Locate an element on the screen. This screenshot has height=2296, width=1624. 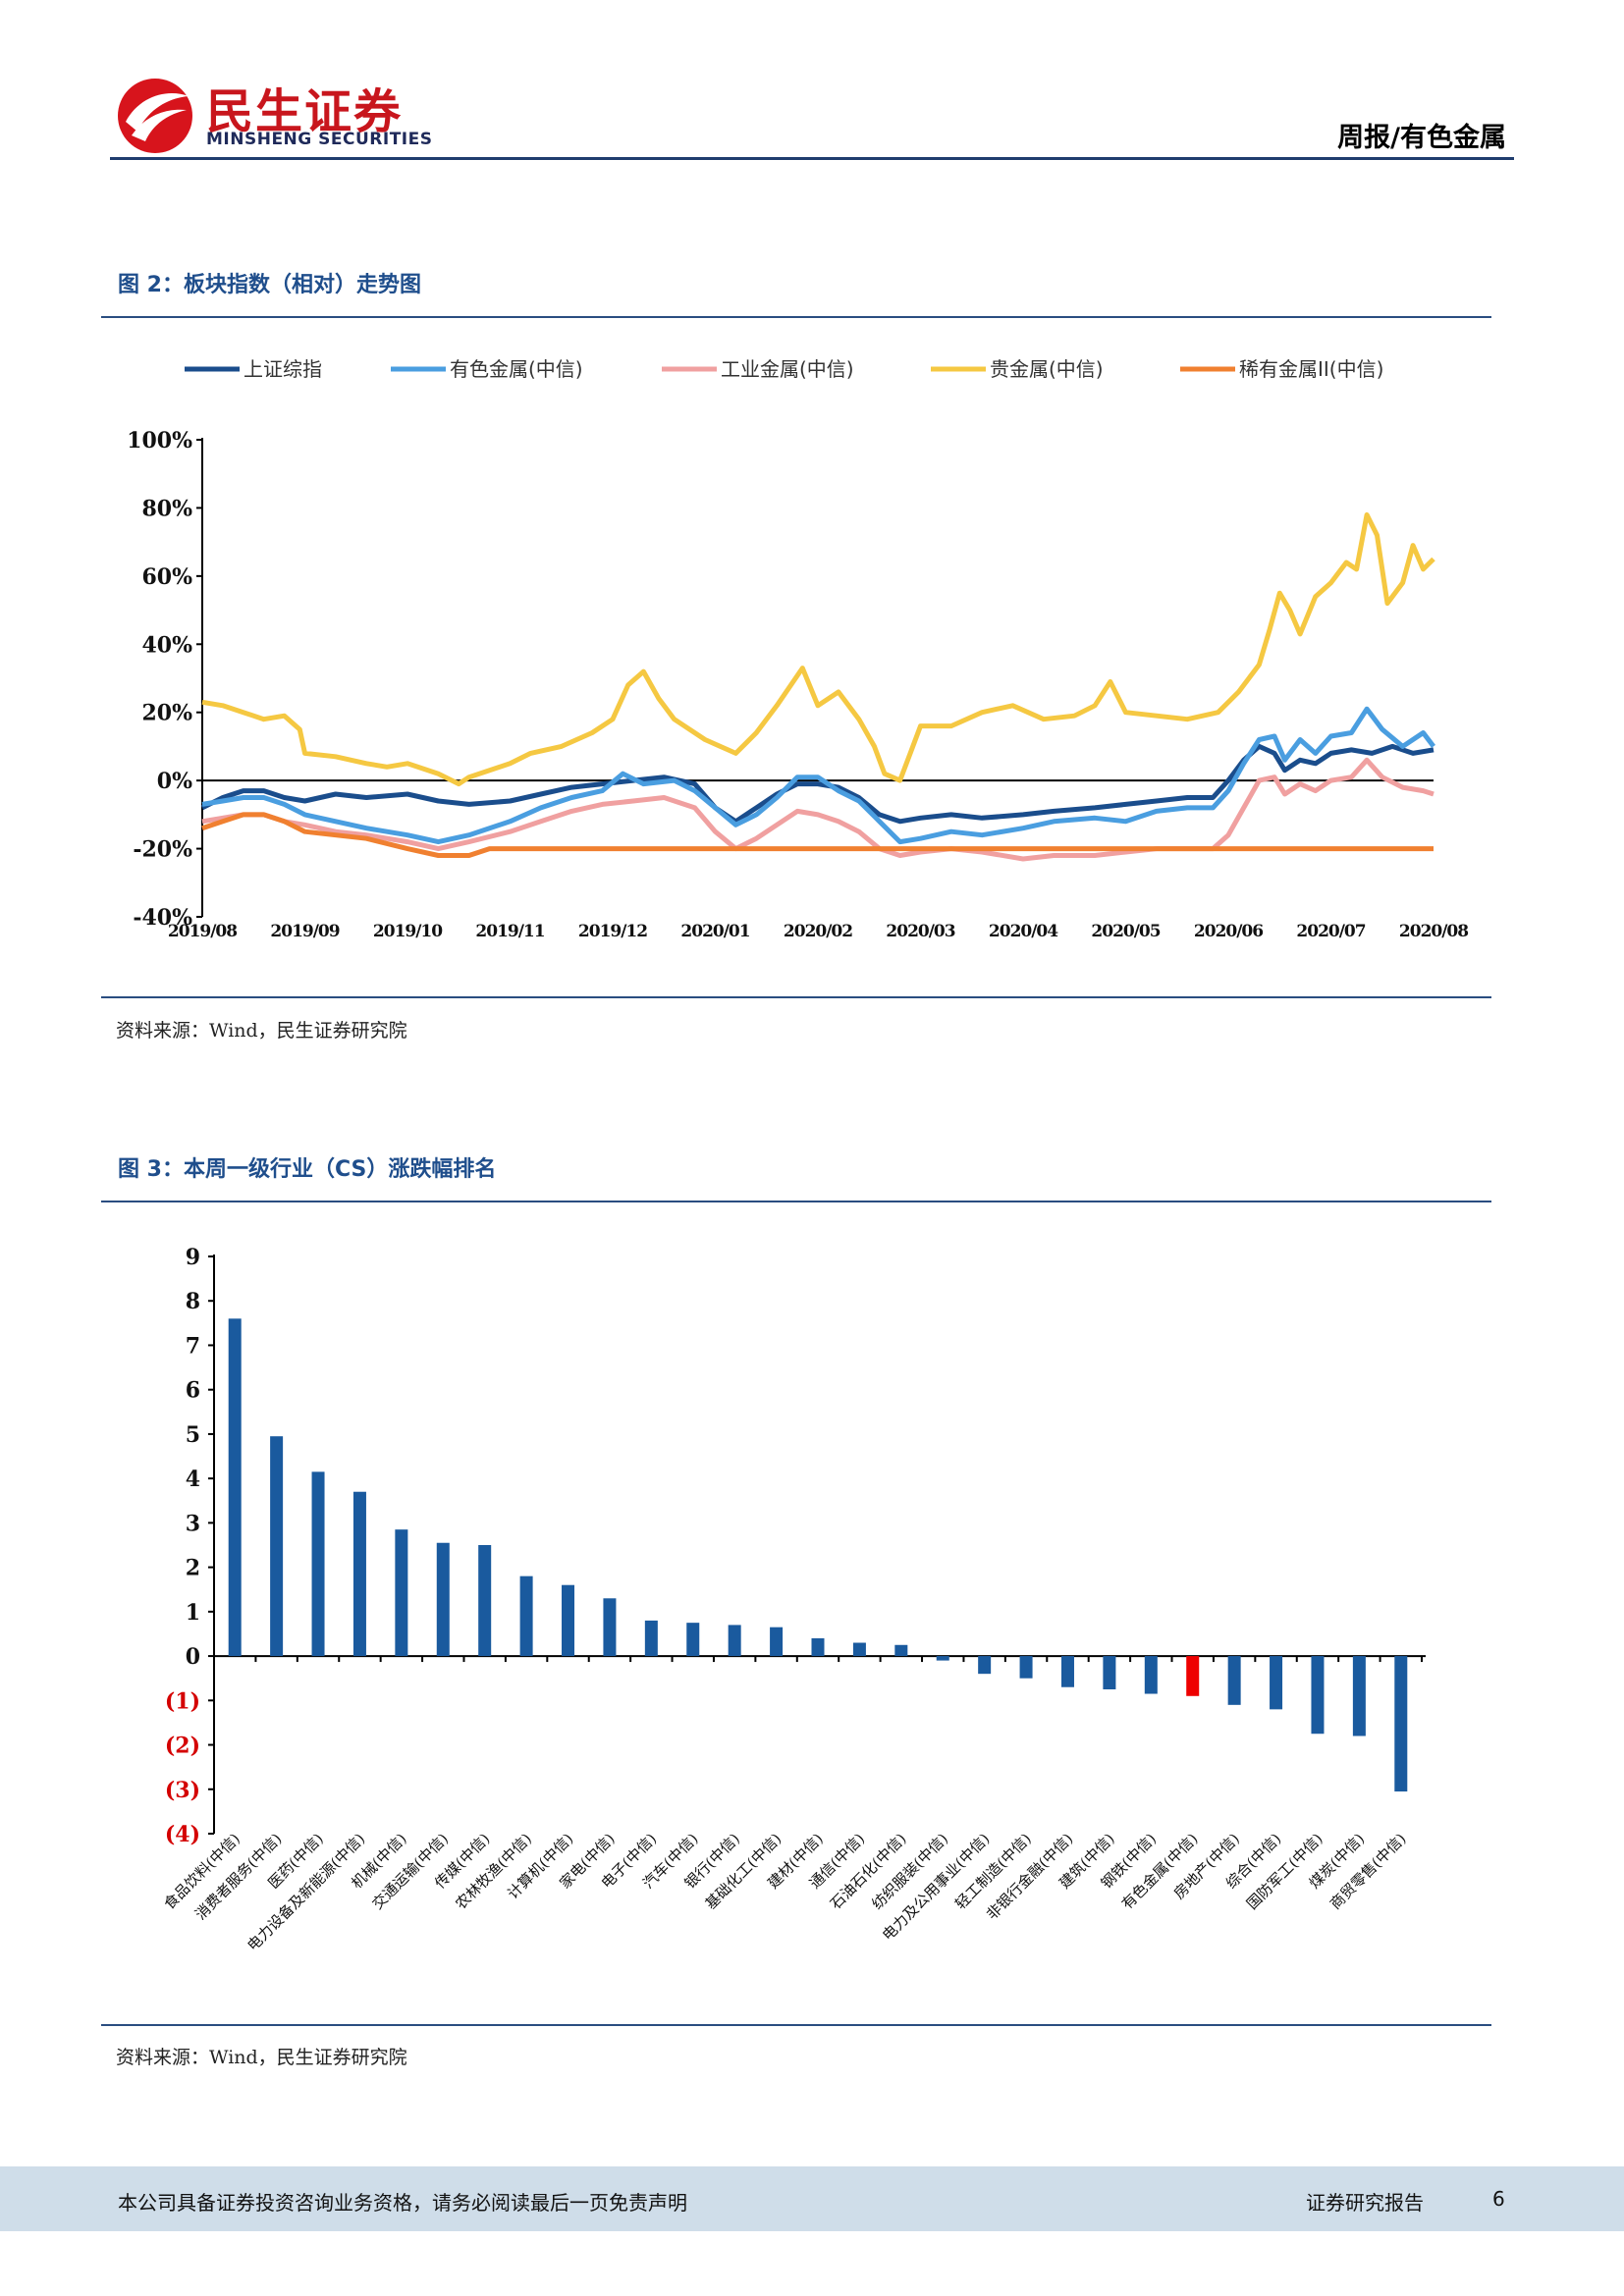
brand-name-en: MINSHENG SECURITIES is located at coordinates (319, 139).